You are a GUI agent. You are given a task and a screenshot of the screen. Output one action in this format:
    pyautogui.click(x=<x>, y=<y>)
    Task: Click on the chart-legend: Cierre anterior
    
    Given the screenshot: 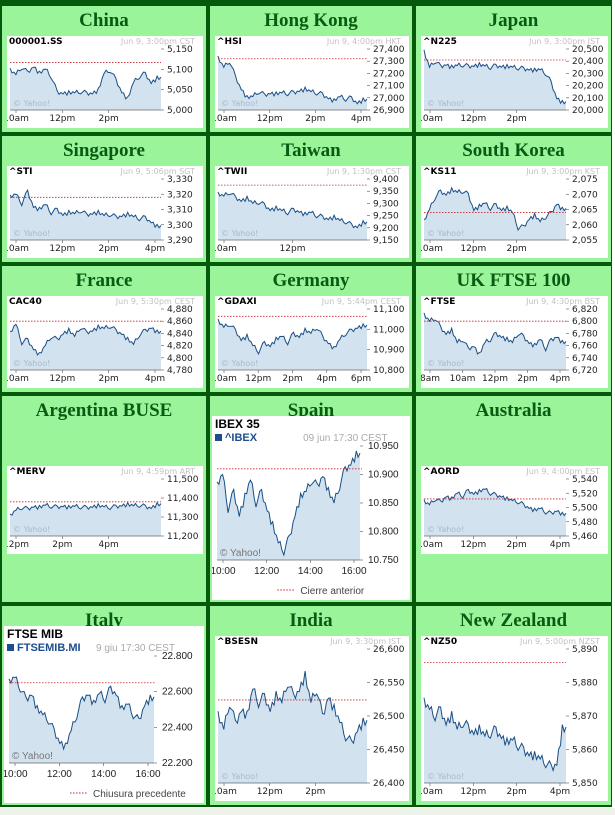 What is the action you would take?
    pyautogui.click(x=332, y=591)
    